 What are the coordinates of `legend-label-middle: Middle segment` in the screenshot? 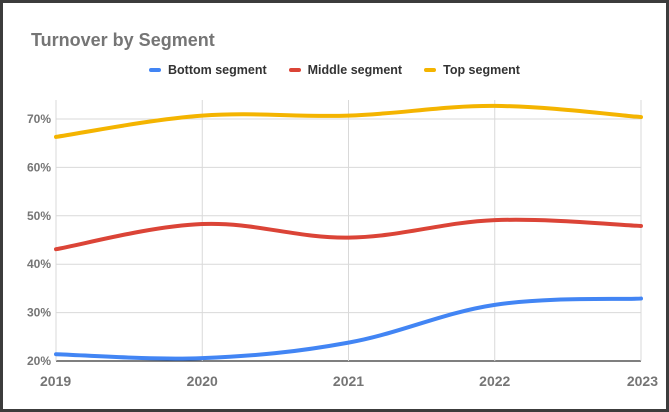 It's located at (355, 70).